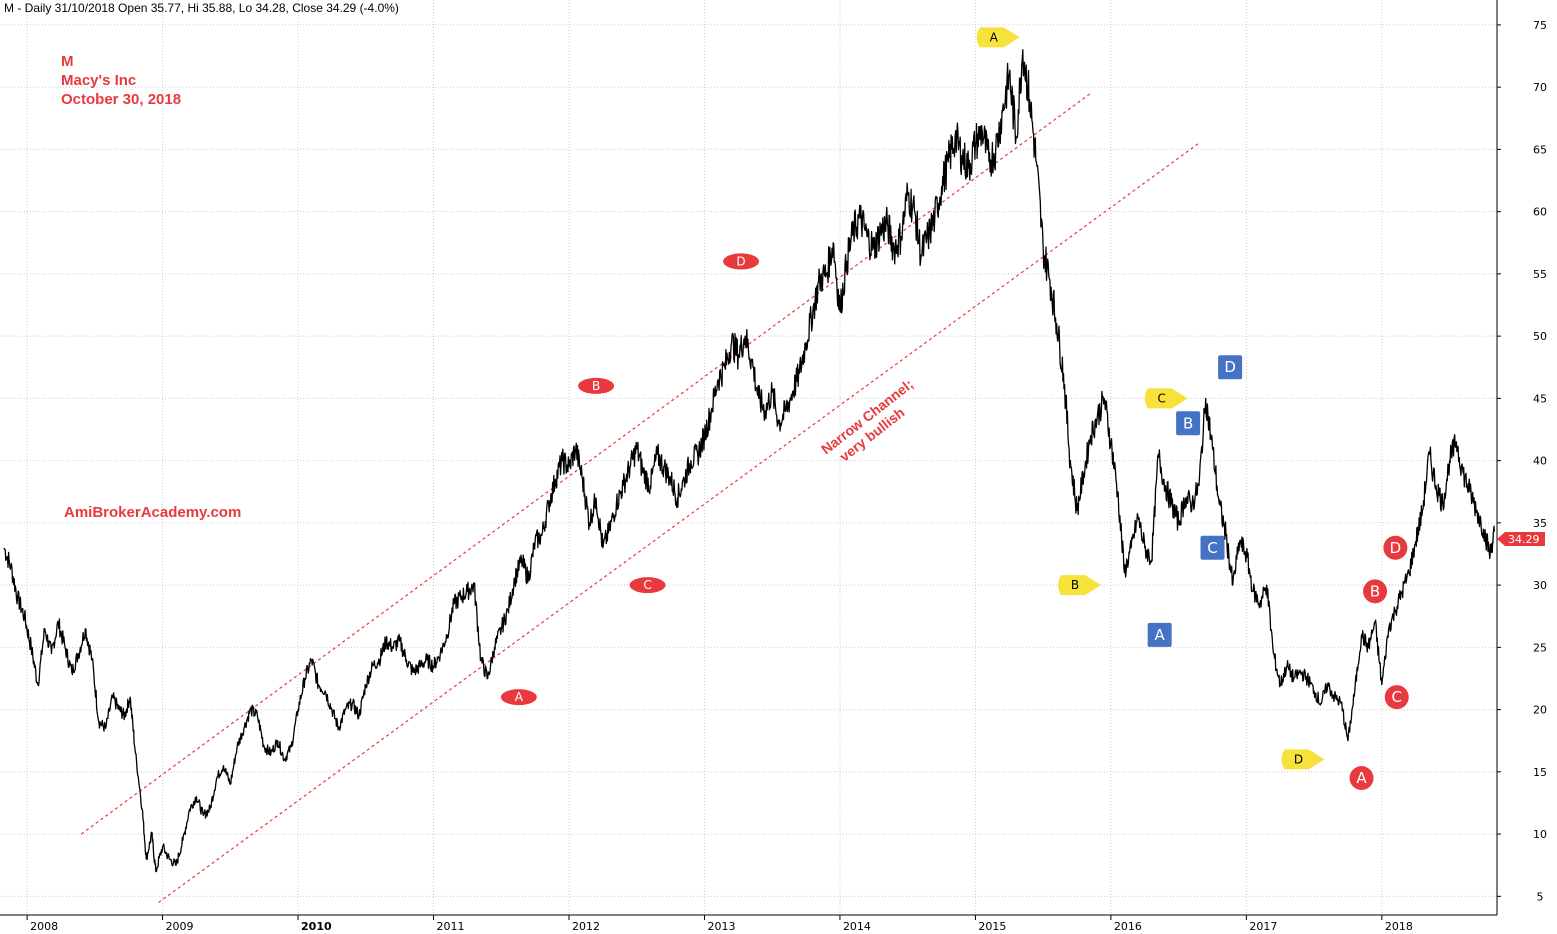 This screenshot has height=934, width=1557. I want to click on last-price-label: 34.29, so click(1524, 539).